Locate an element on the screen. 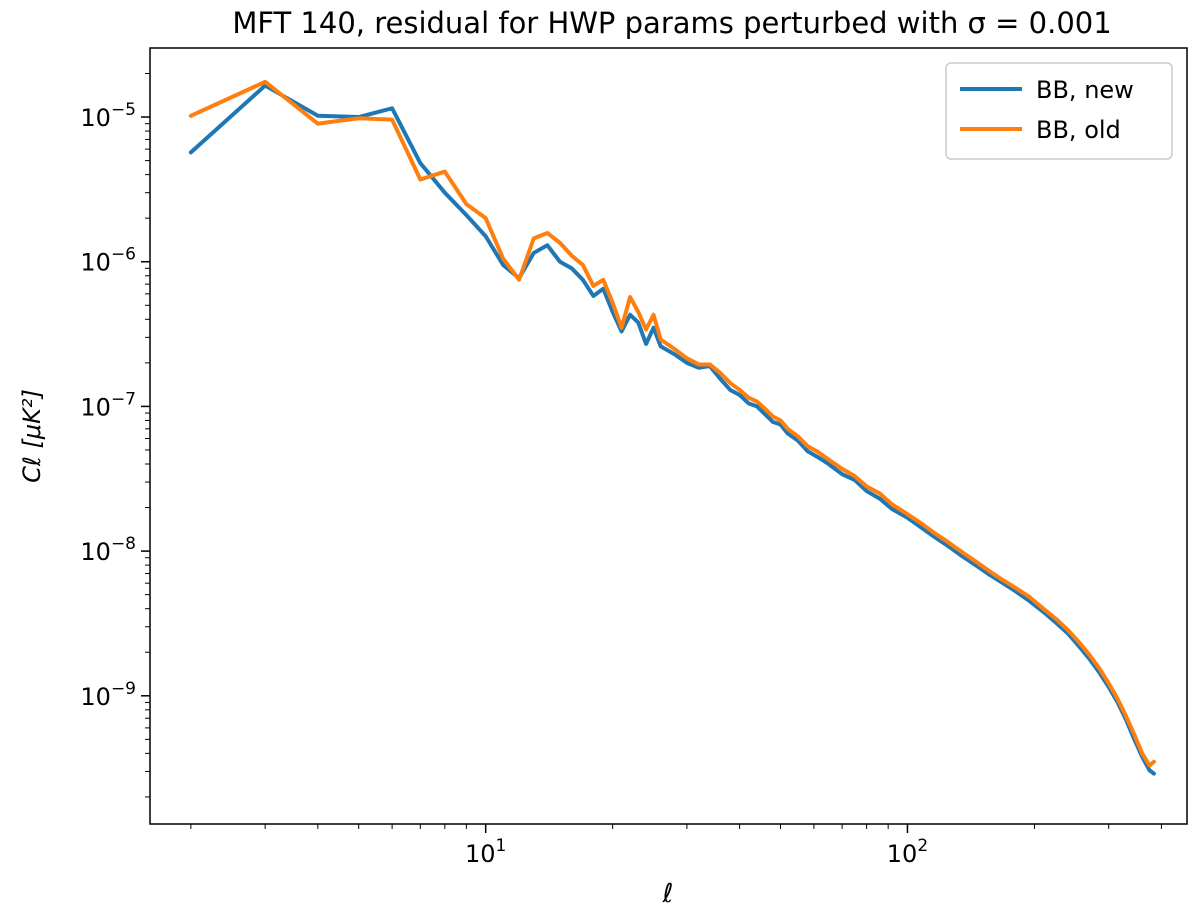 The width and height of the screenshot is (1200, 913). y-tick-label: 10⁻⁶ is located at coordinates (108, 261).